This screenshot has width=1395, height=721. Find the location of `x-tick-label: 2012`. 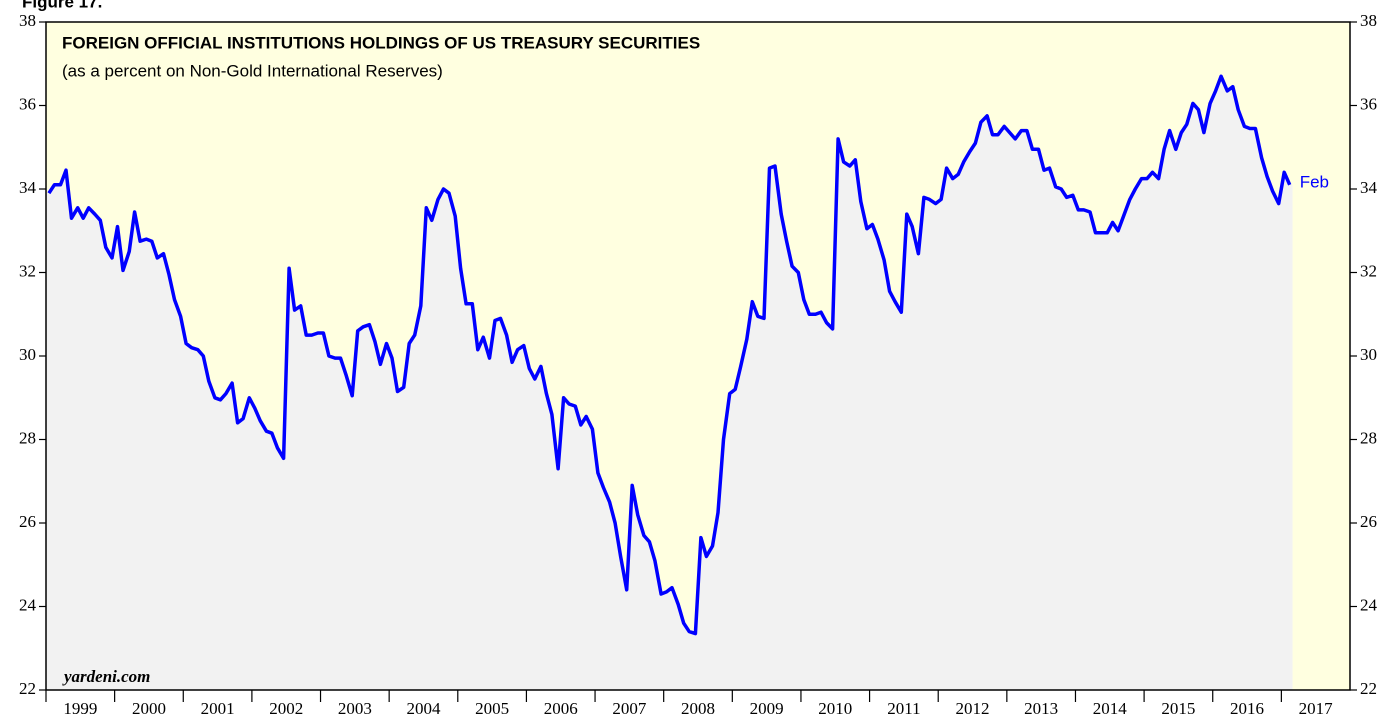

x-tick-label: 2012 is located at coordinates (973, 708).